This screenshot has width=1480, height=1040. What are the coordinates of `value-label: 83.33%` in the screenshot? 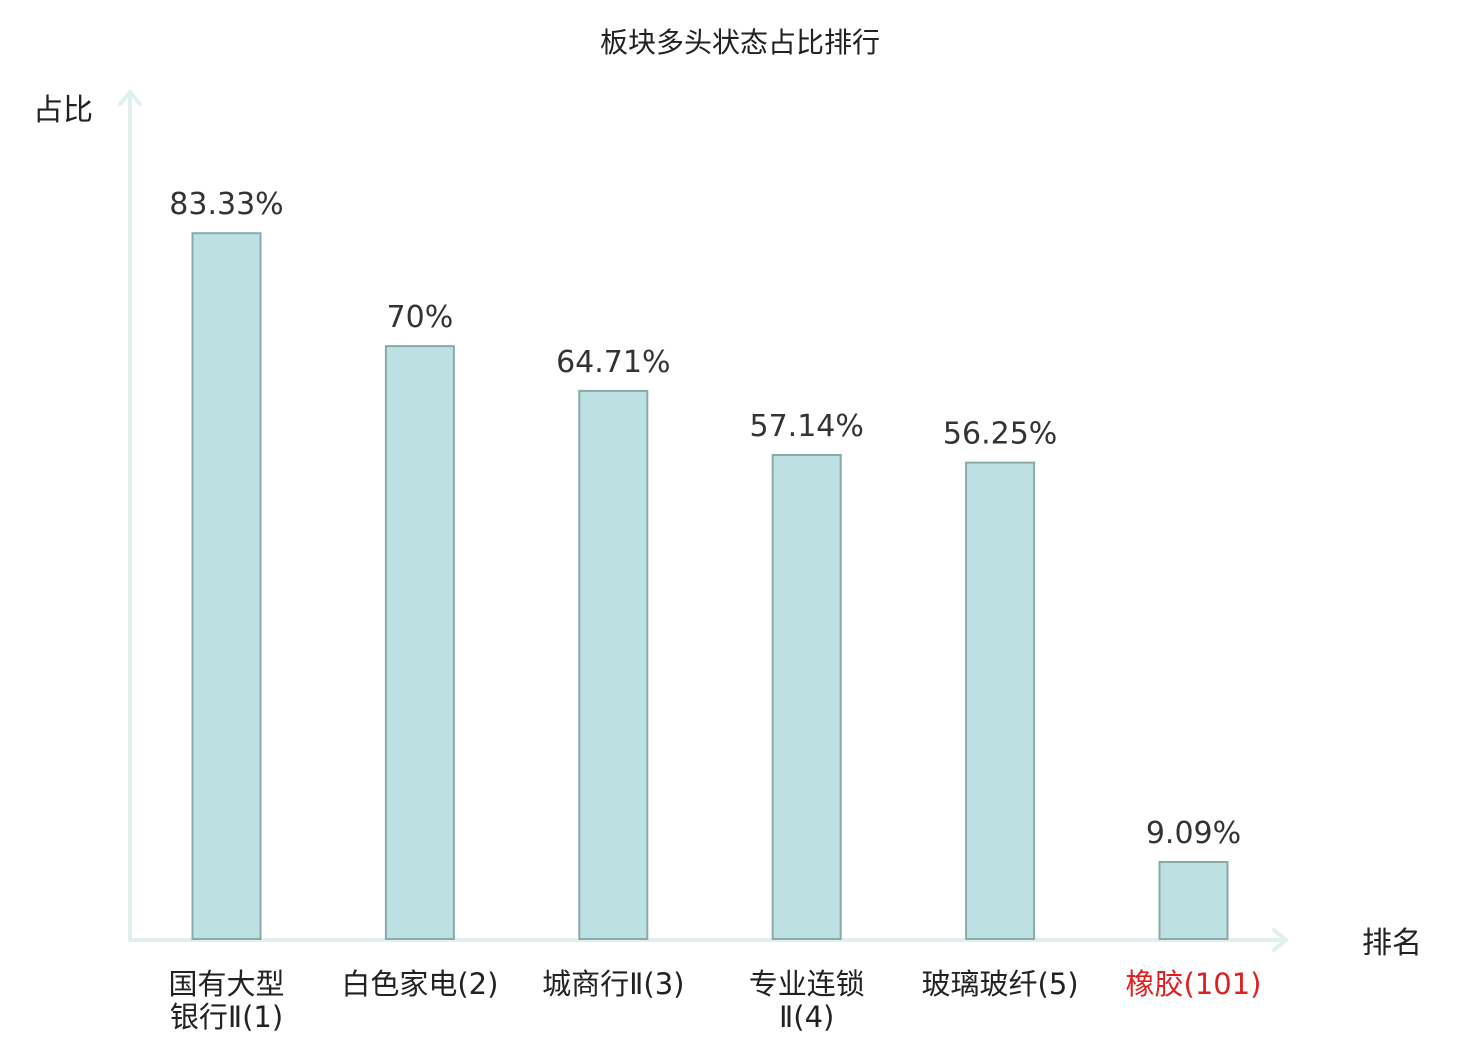 It's located at (226, 204).